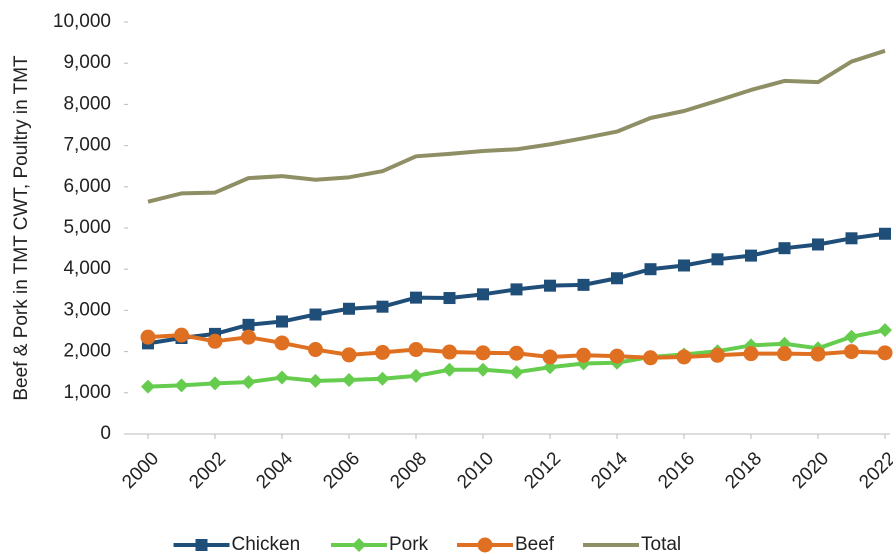 The height and width of the screenshot is (556, 893). I want to click on y-tick-label: 0, so click(105, 433).